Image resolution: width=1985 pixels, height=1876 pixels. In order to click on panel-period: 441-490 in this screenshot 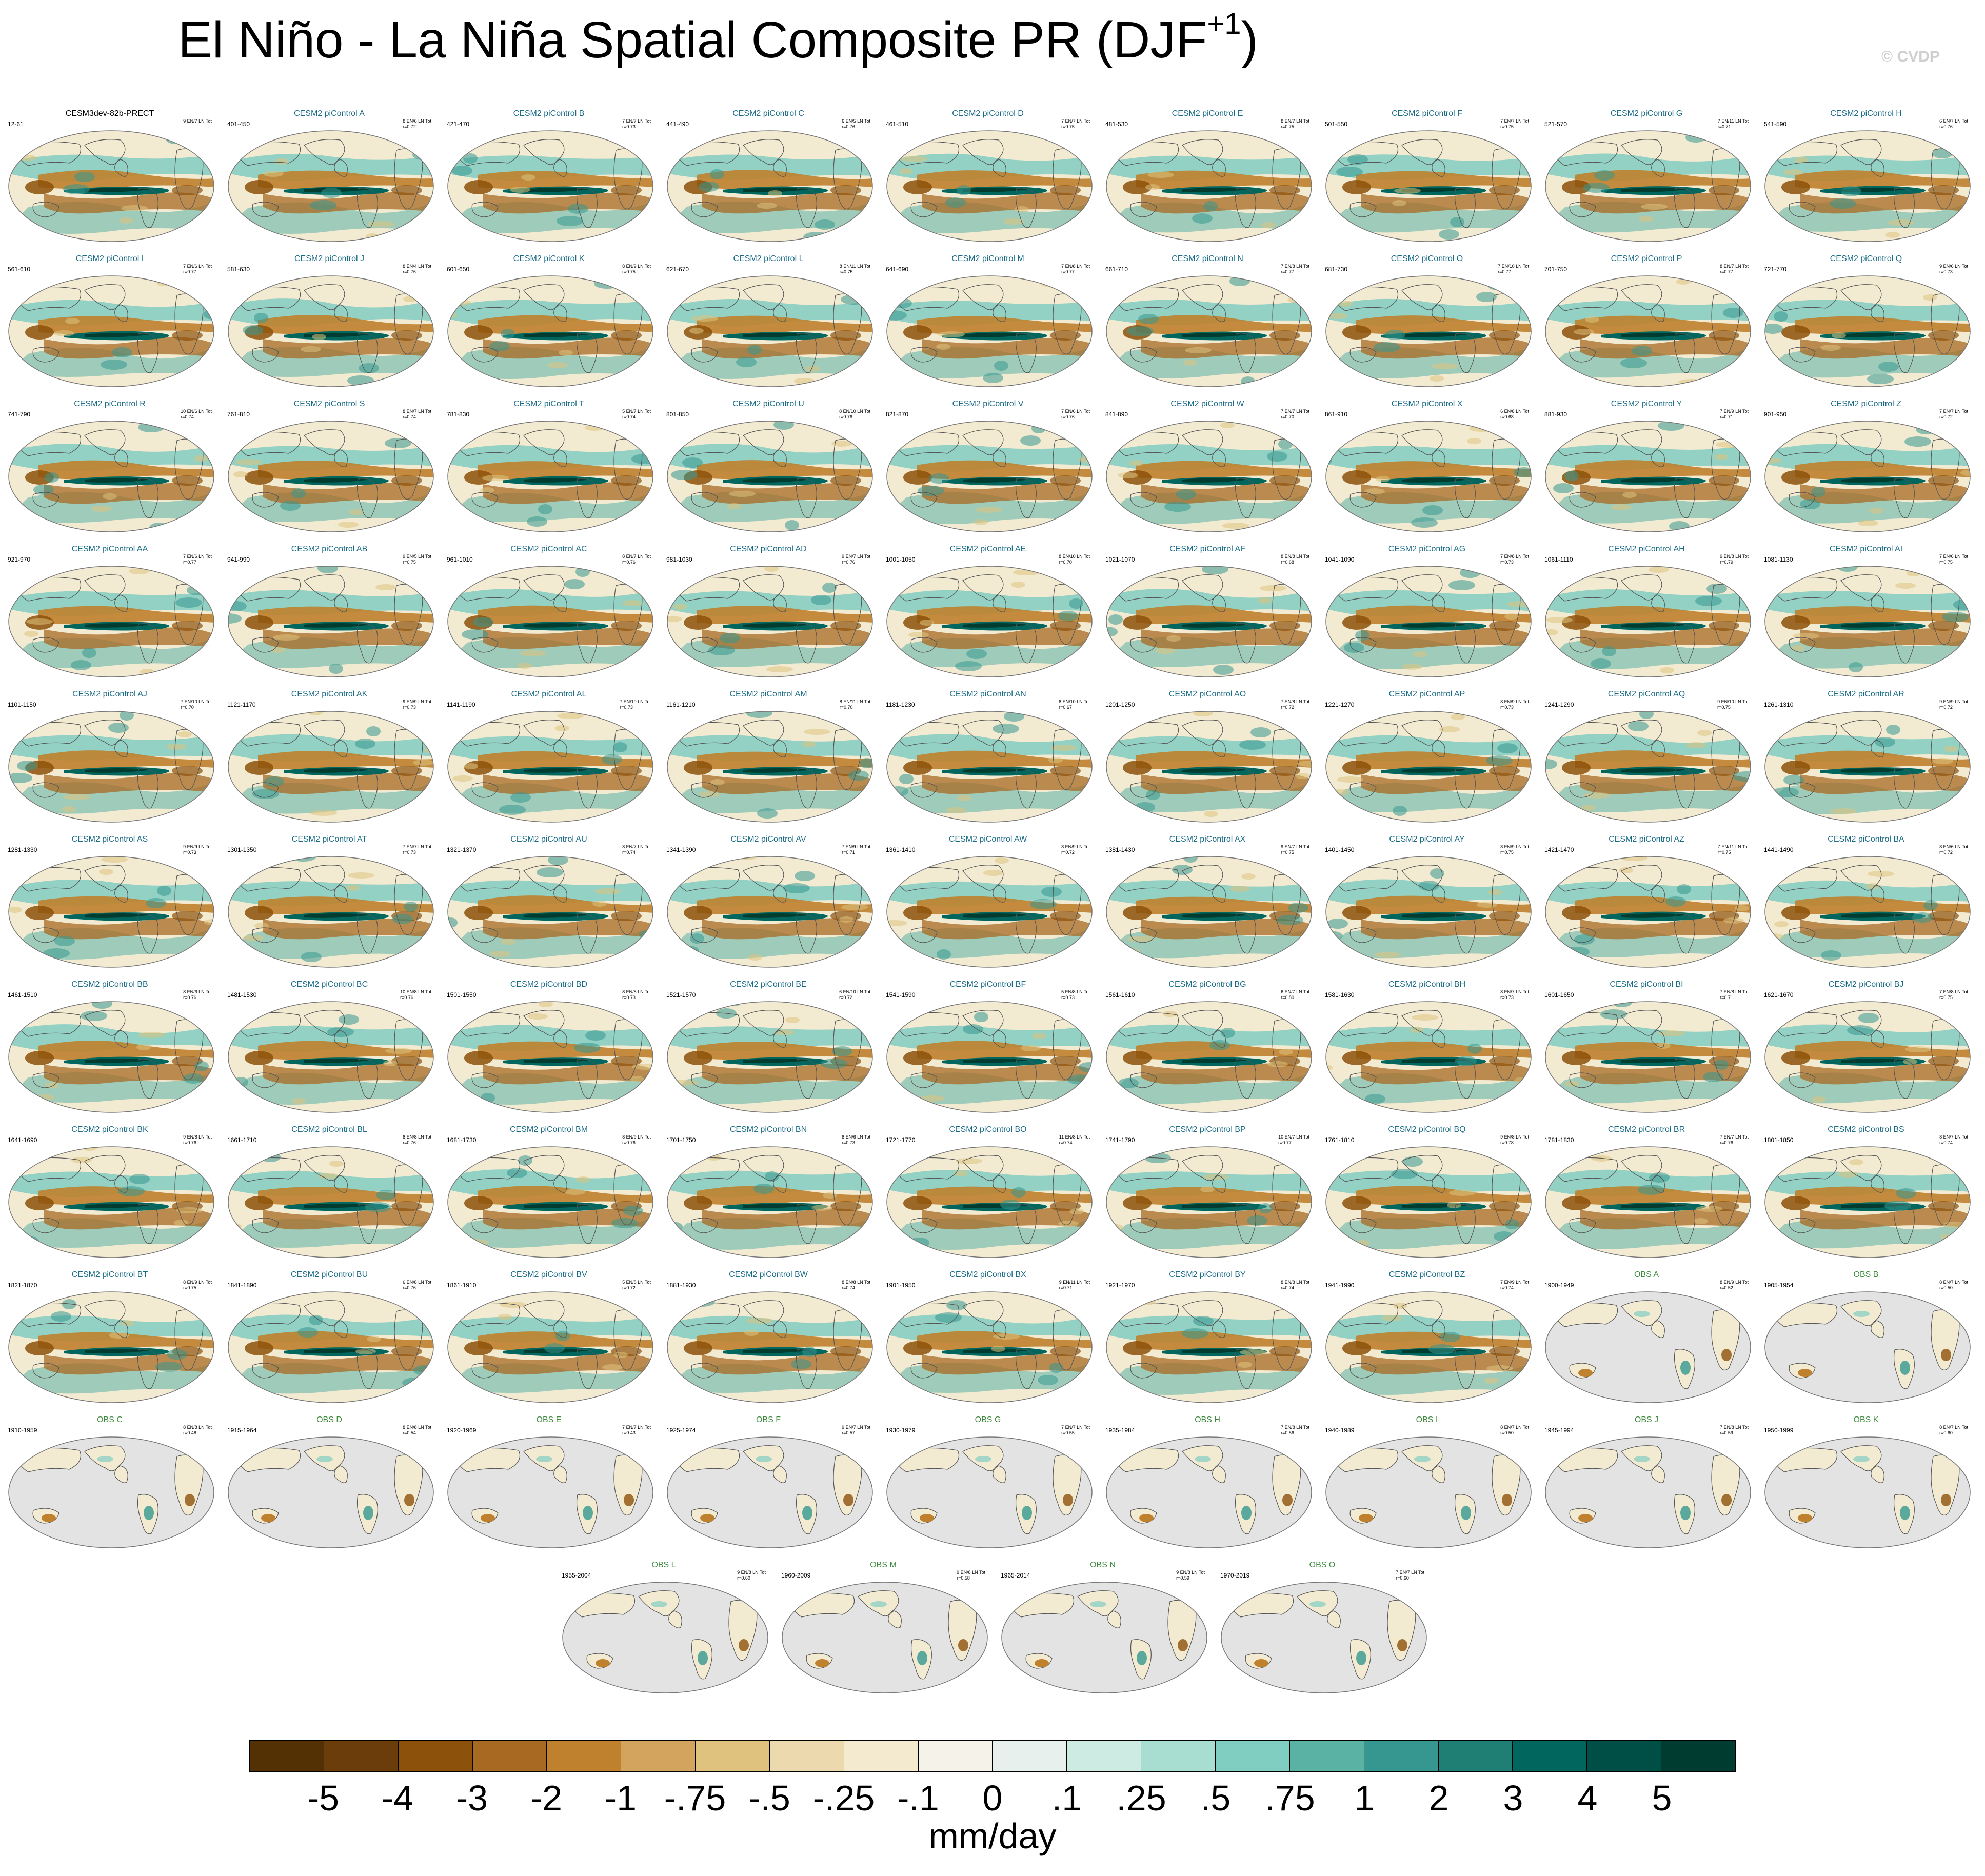, I will do `click(677, 124)`.